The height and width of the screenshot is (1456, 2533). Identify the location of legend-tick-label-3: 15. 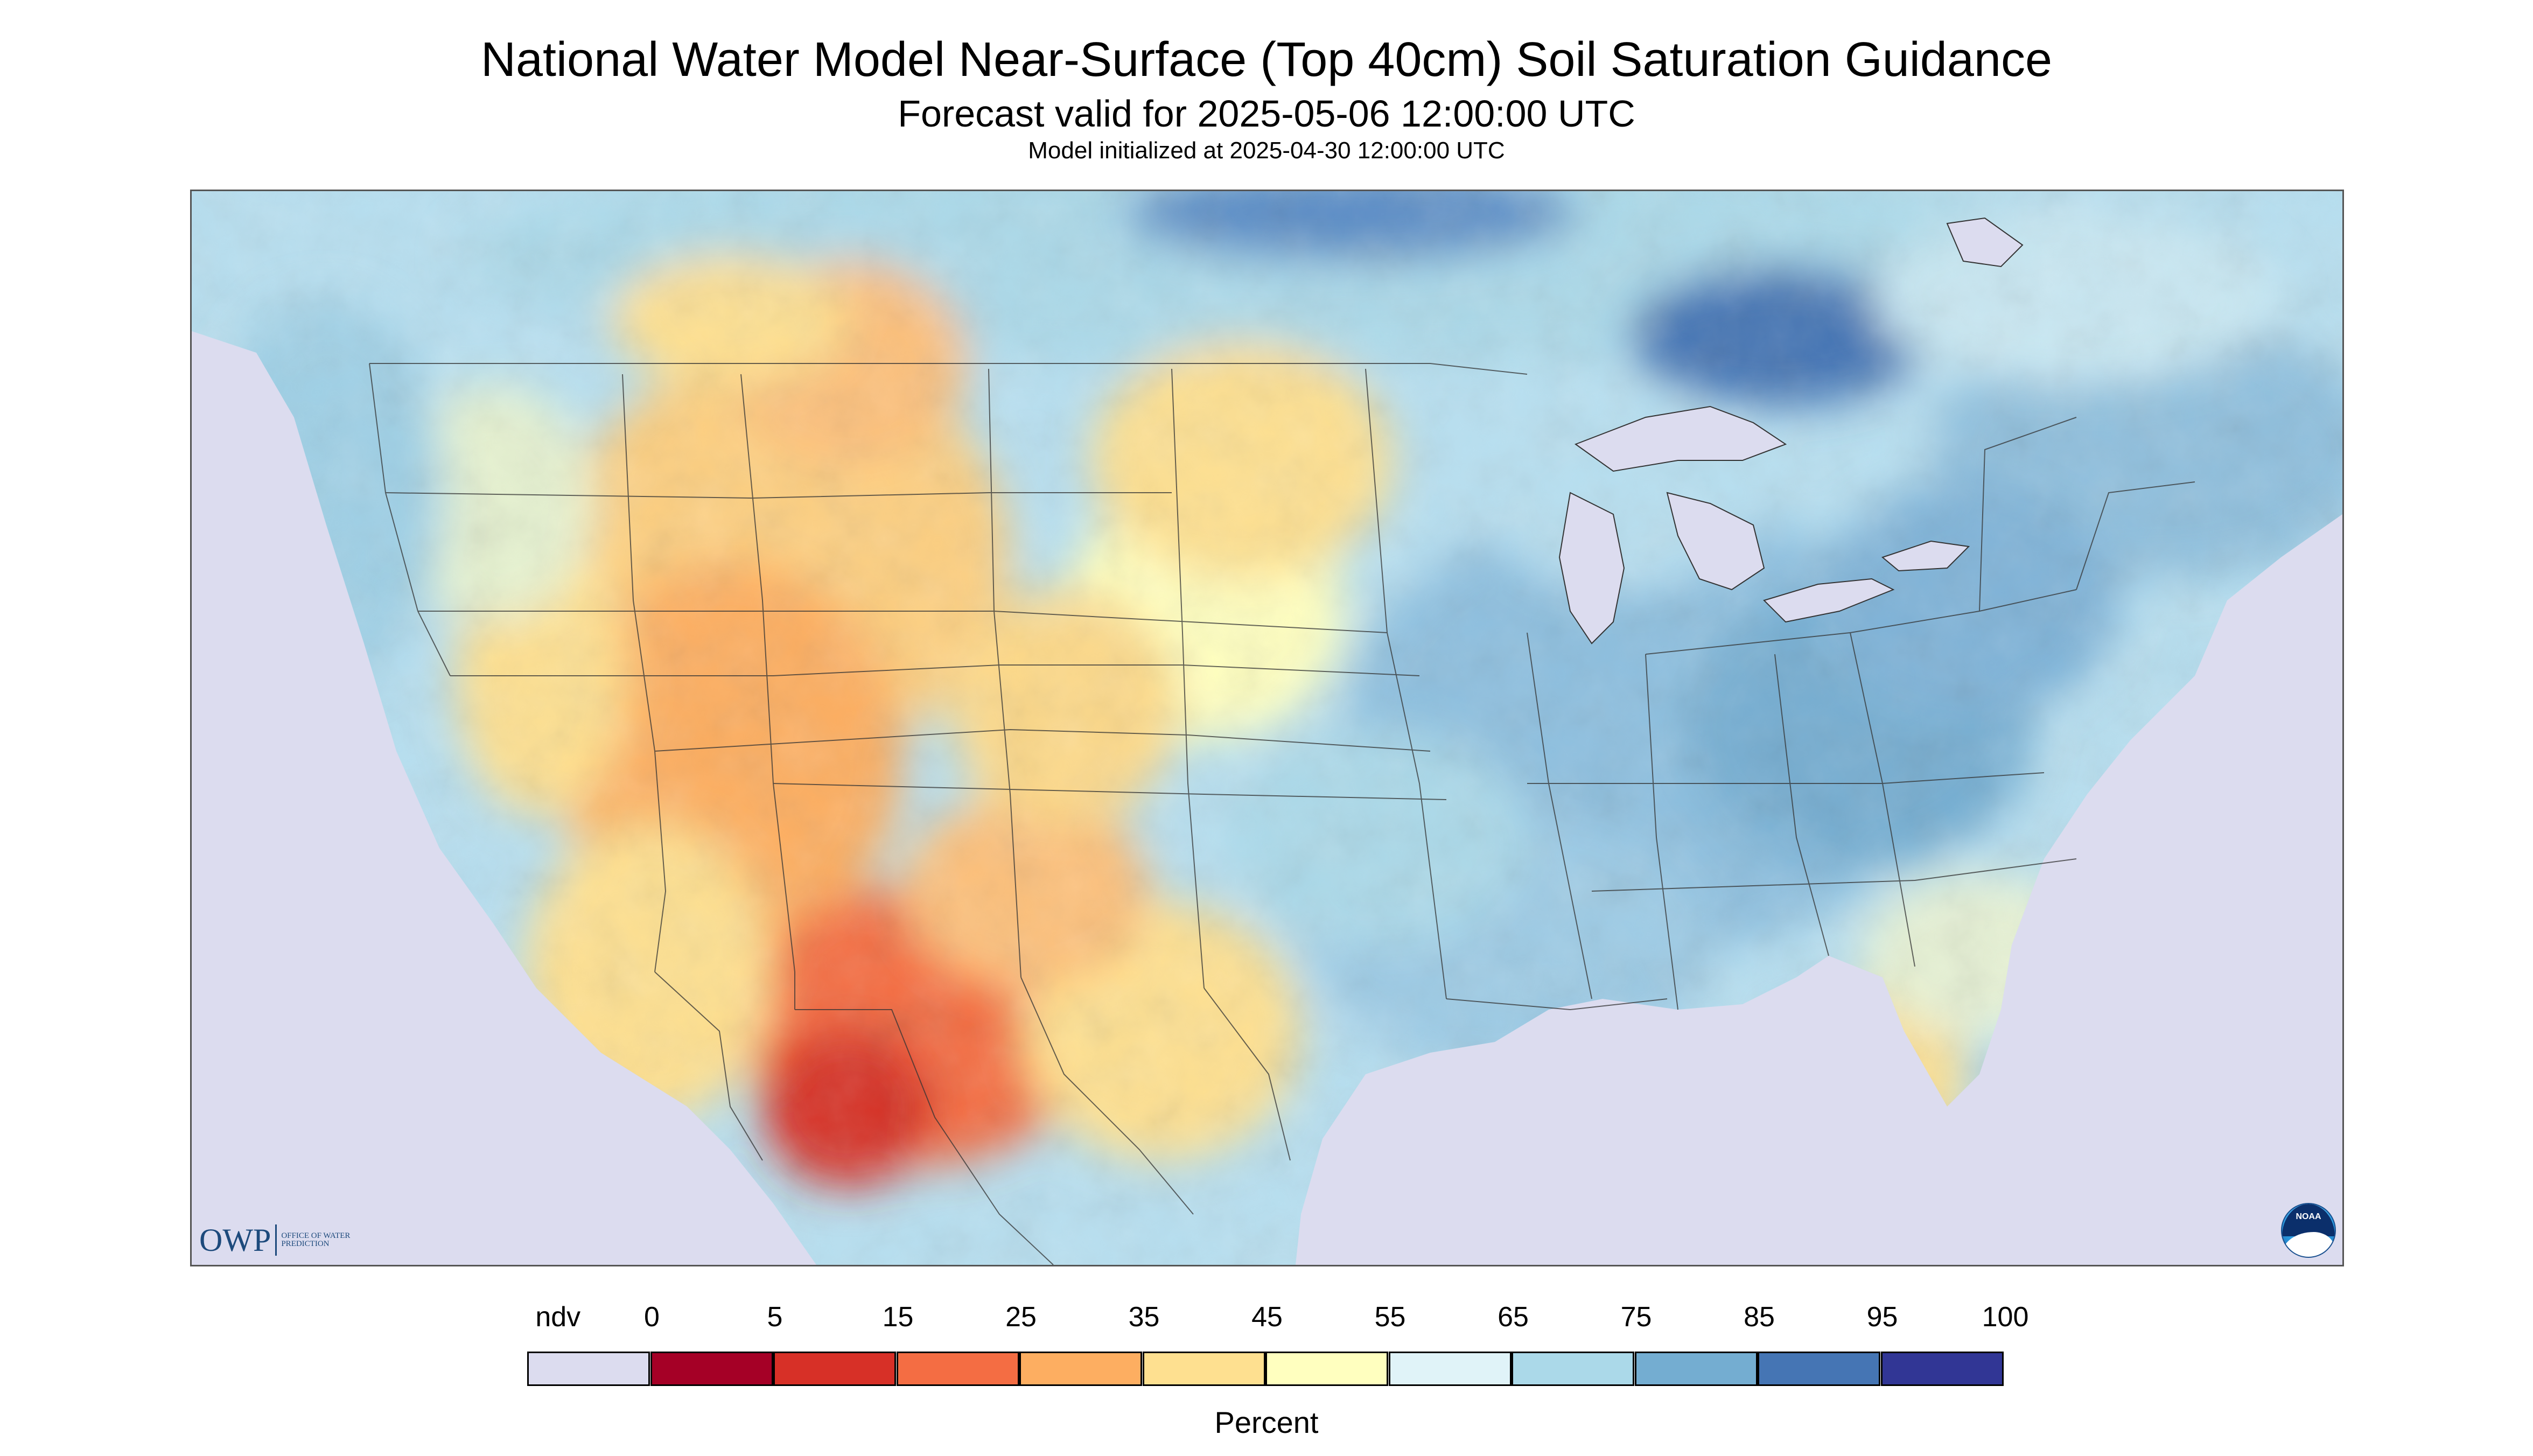
(898, 1317).